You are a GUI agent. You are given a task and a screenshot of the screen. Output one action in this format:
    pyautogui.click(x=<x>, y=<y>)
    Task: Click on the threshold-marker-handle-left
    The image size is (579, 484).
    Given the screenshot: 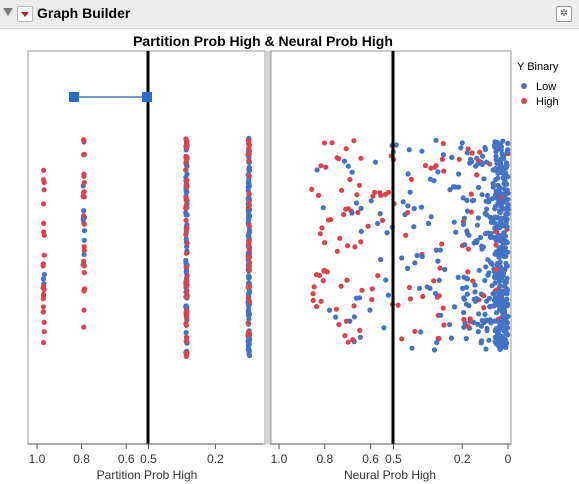 What is the action you would take?
    pyautogui.click(x=74, y=97)
    